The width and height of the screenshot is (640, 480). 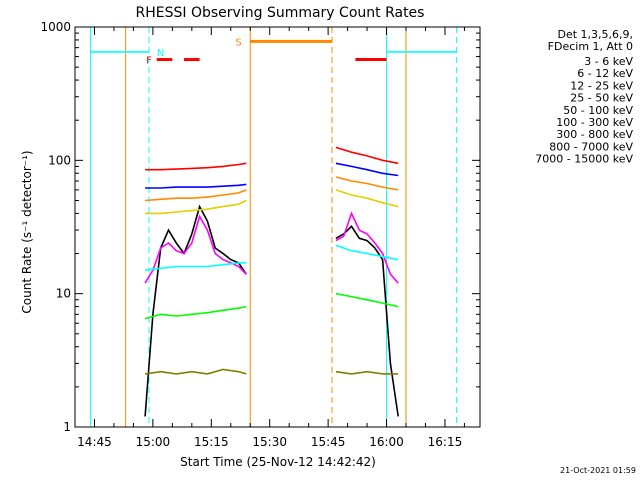 What do you see at coordinates (591, 146) in the screenshot?
I see `legend-item-800-7000-kev: 800 - 7000 keV` at bounding box center [591, 146].